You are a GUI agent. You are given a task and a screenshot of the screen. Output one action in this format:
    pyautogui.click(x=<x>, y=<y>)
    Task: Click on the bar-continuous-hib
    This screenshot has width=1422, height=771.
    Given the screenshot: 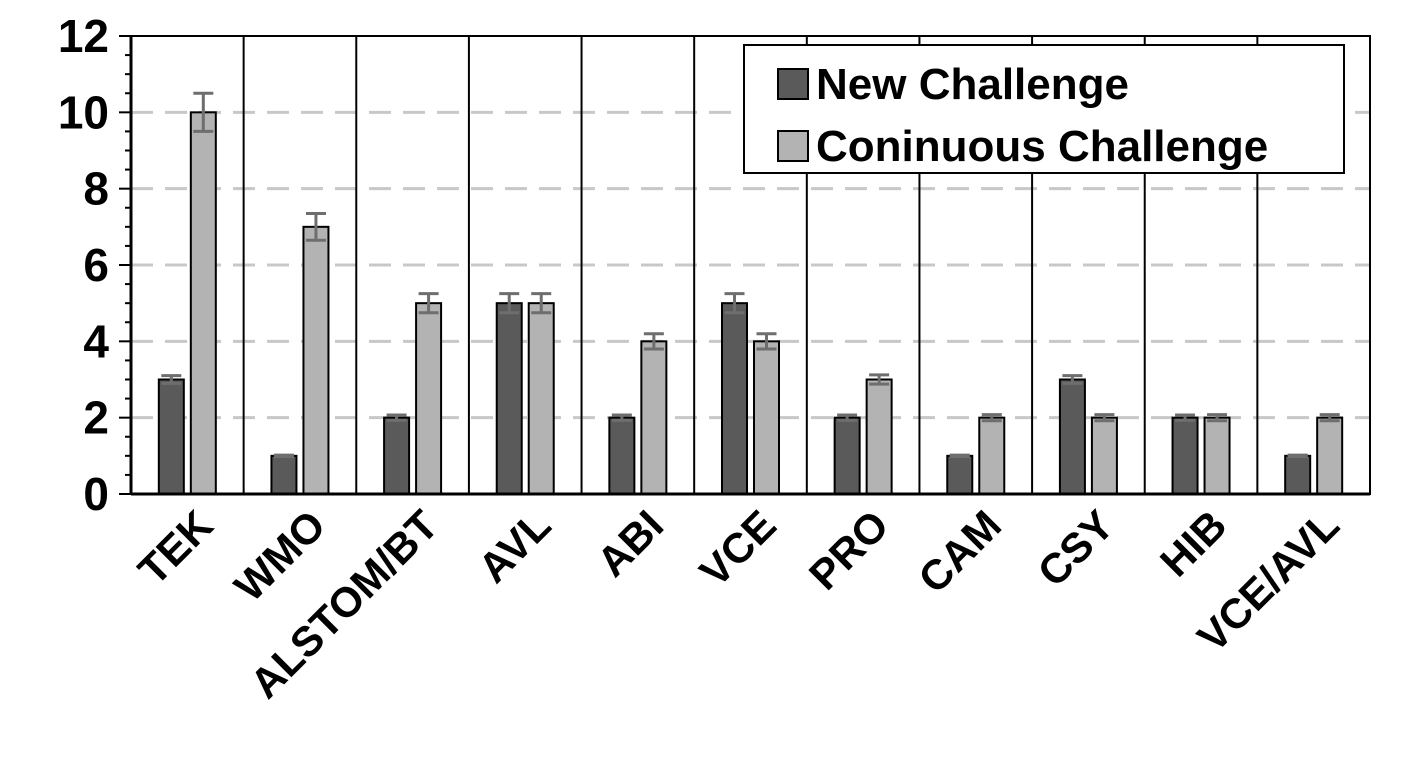 What is the action you would take?
    pyautogui.click(x=1217, y=455)
    